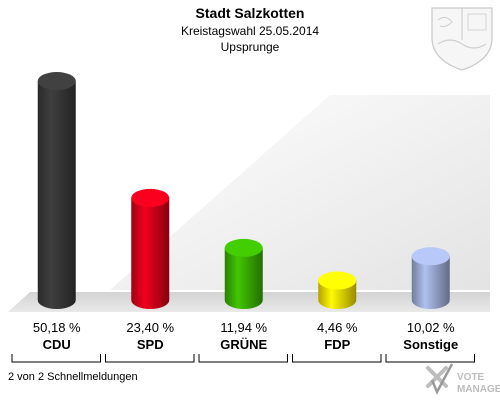  I want to click on bar-fdp, so click(337, 290).